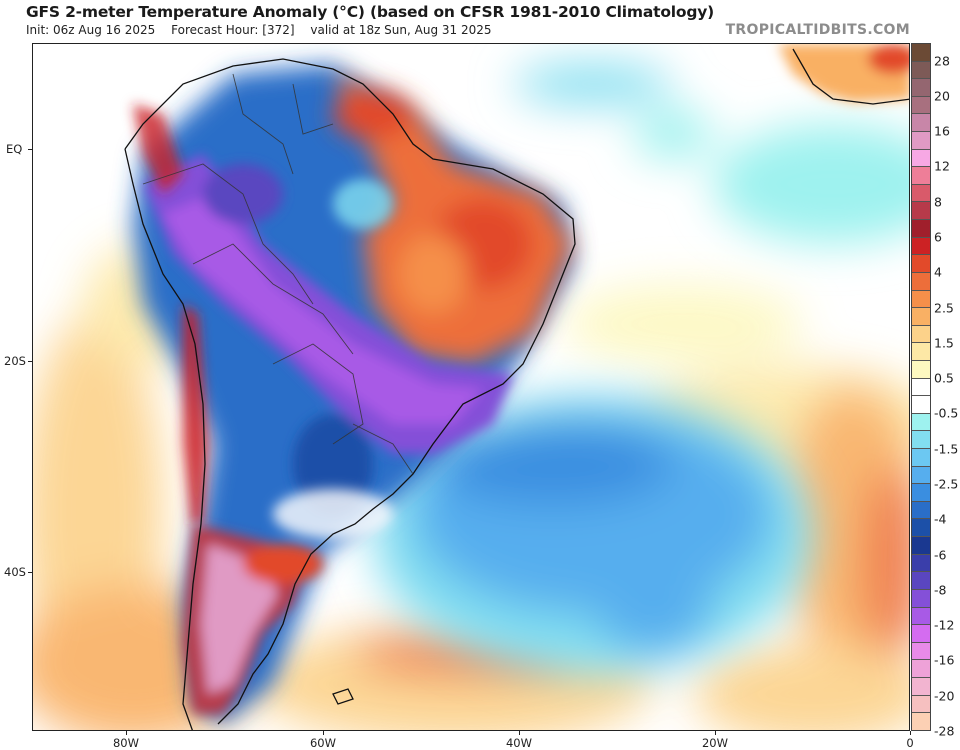 The width and height of the screenshot is (960, 750). What do you see at coordinates (233, 30) in the screenshot?
I see `forecast-hour: Forecast Hour: [372]` at bounding box center [233, 30].